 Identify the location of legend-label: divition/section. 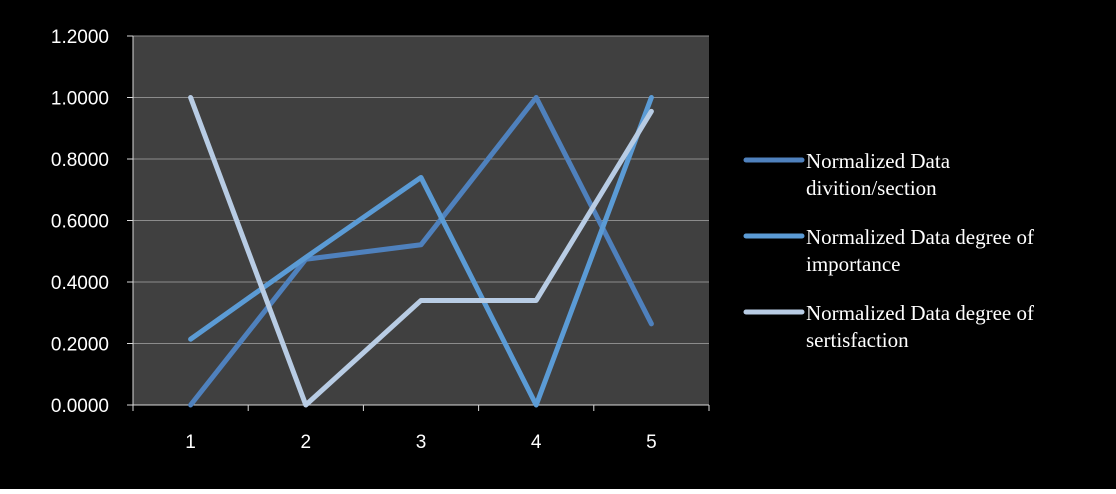
(871, 188).